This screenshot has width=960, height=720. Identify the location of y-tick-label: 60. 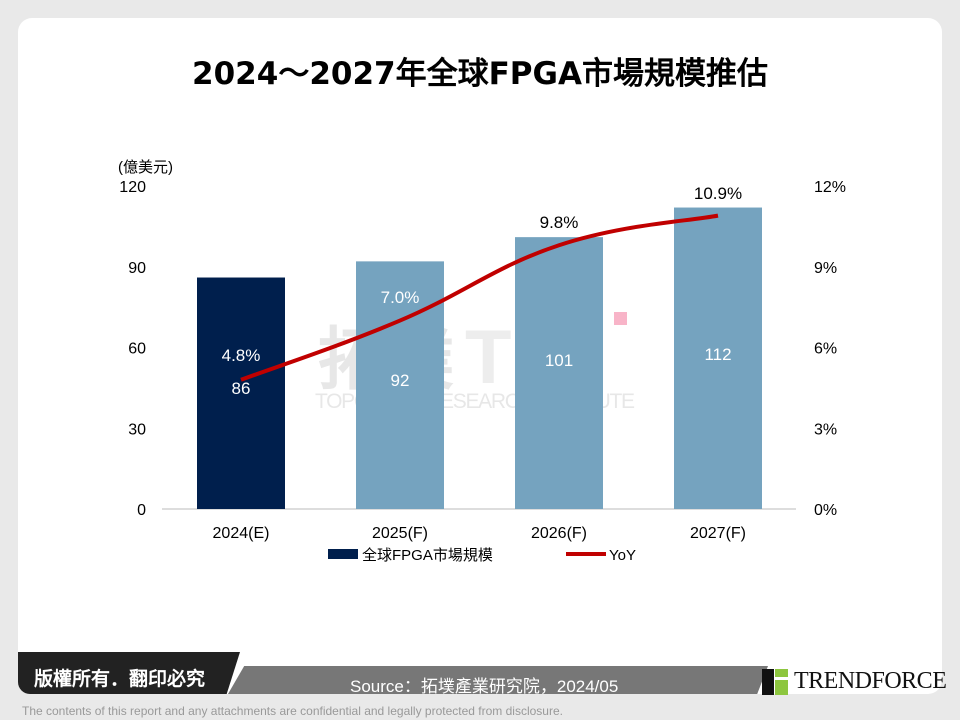
(137, 349).